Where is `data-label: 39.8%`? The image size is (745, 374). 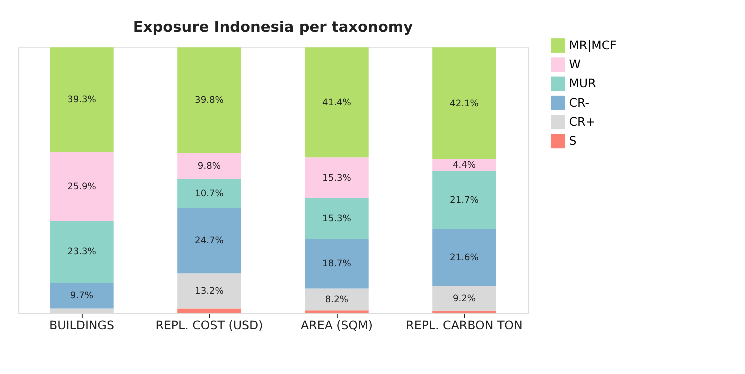 data-label: 39.8% is located at coordinates (209, 101).